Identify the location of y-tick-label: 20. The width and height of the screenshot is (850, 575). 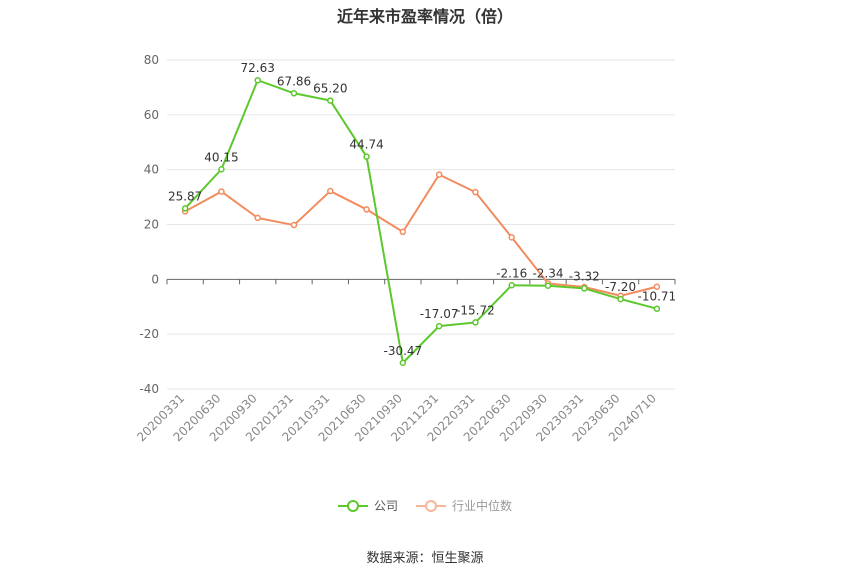
(151, 225).